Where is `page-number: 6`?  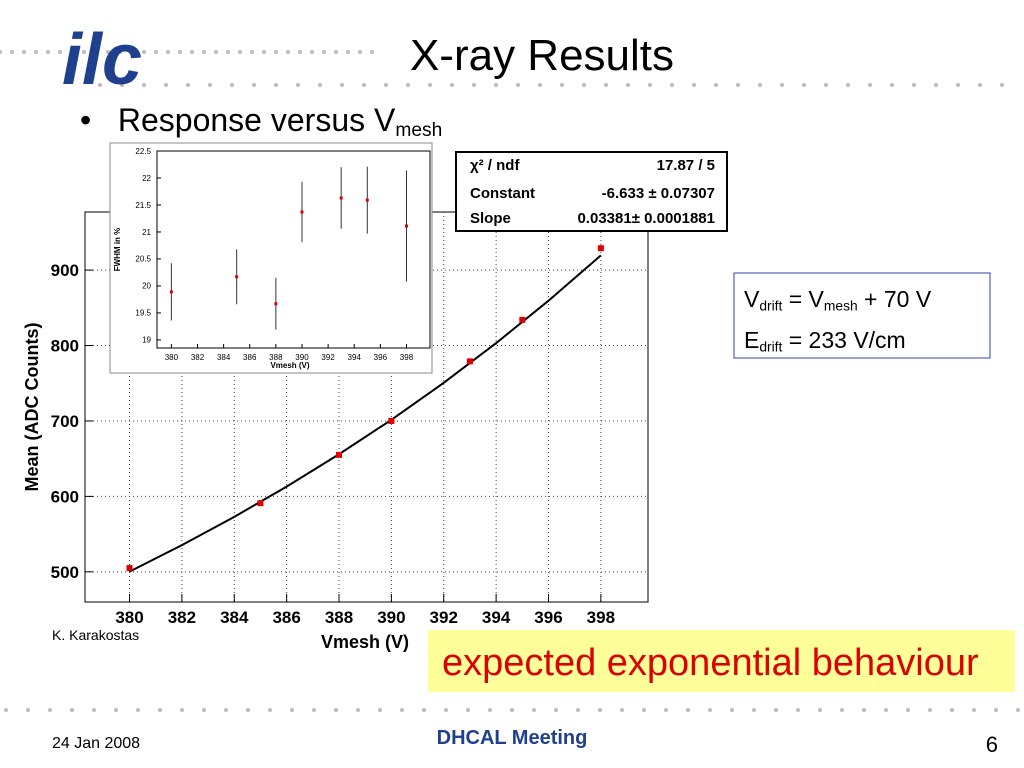
page-number: 6 is located at coordinates (992, 744).